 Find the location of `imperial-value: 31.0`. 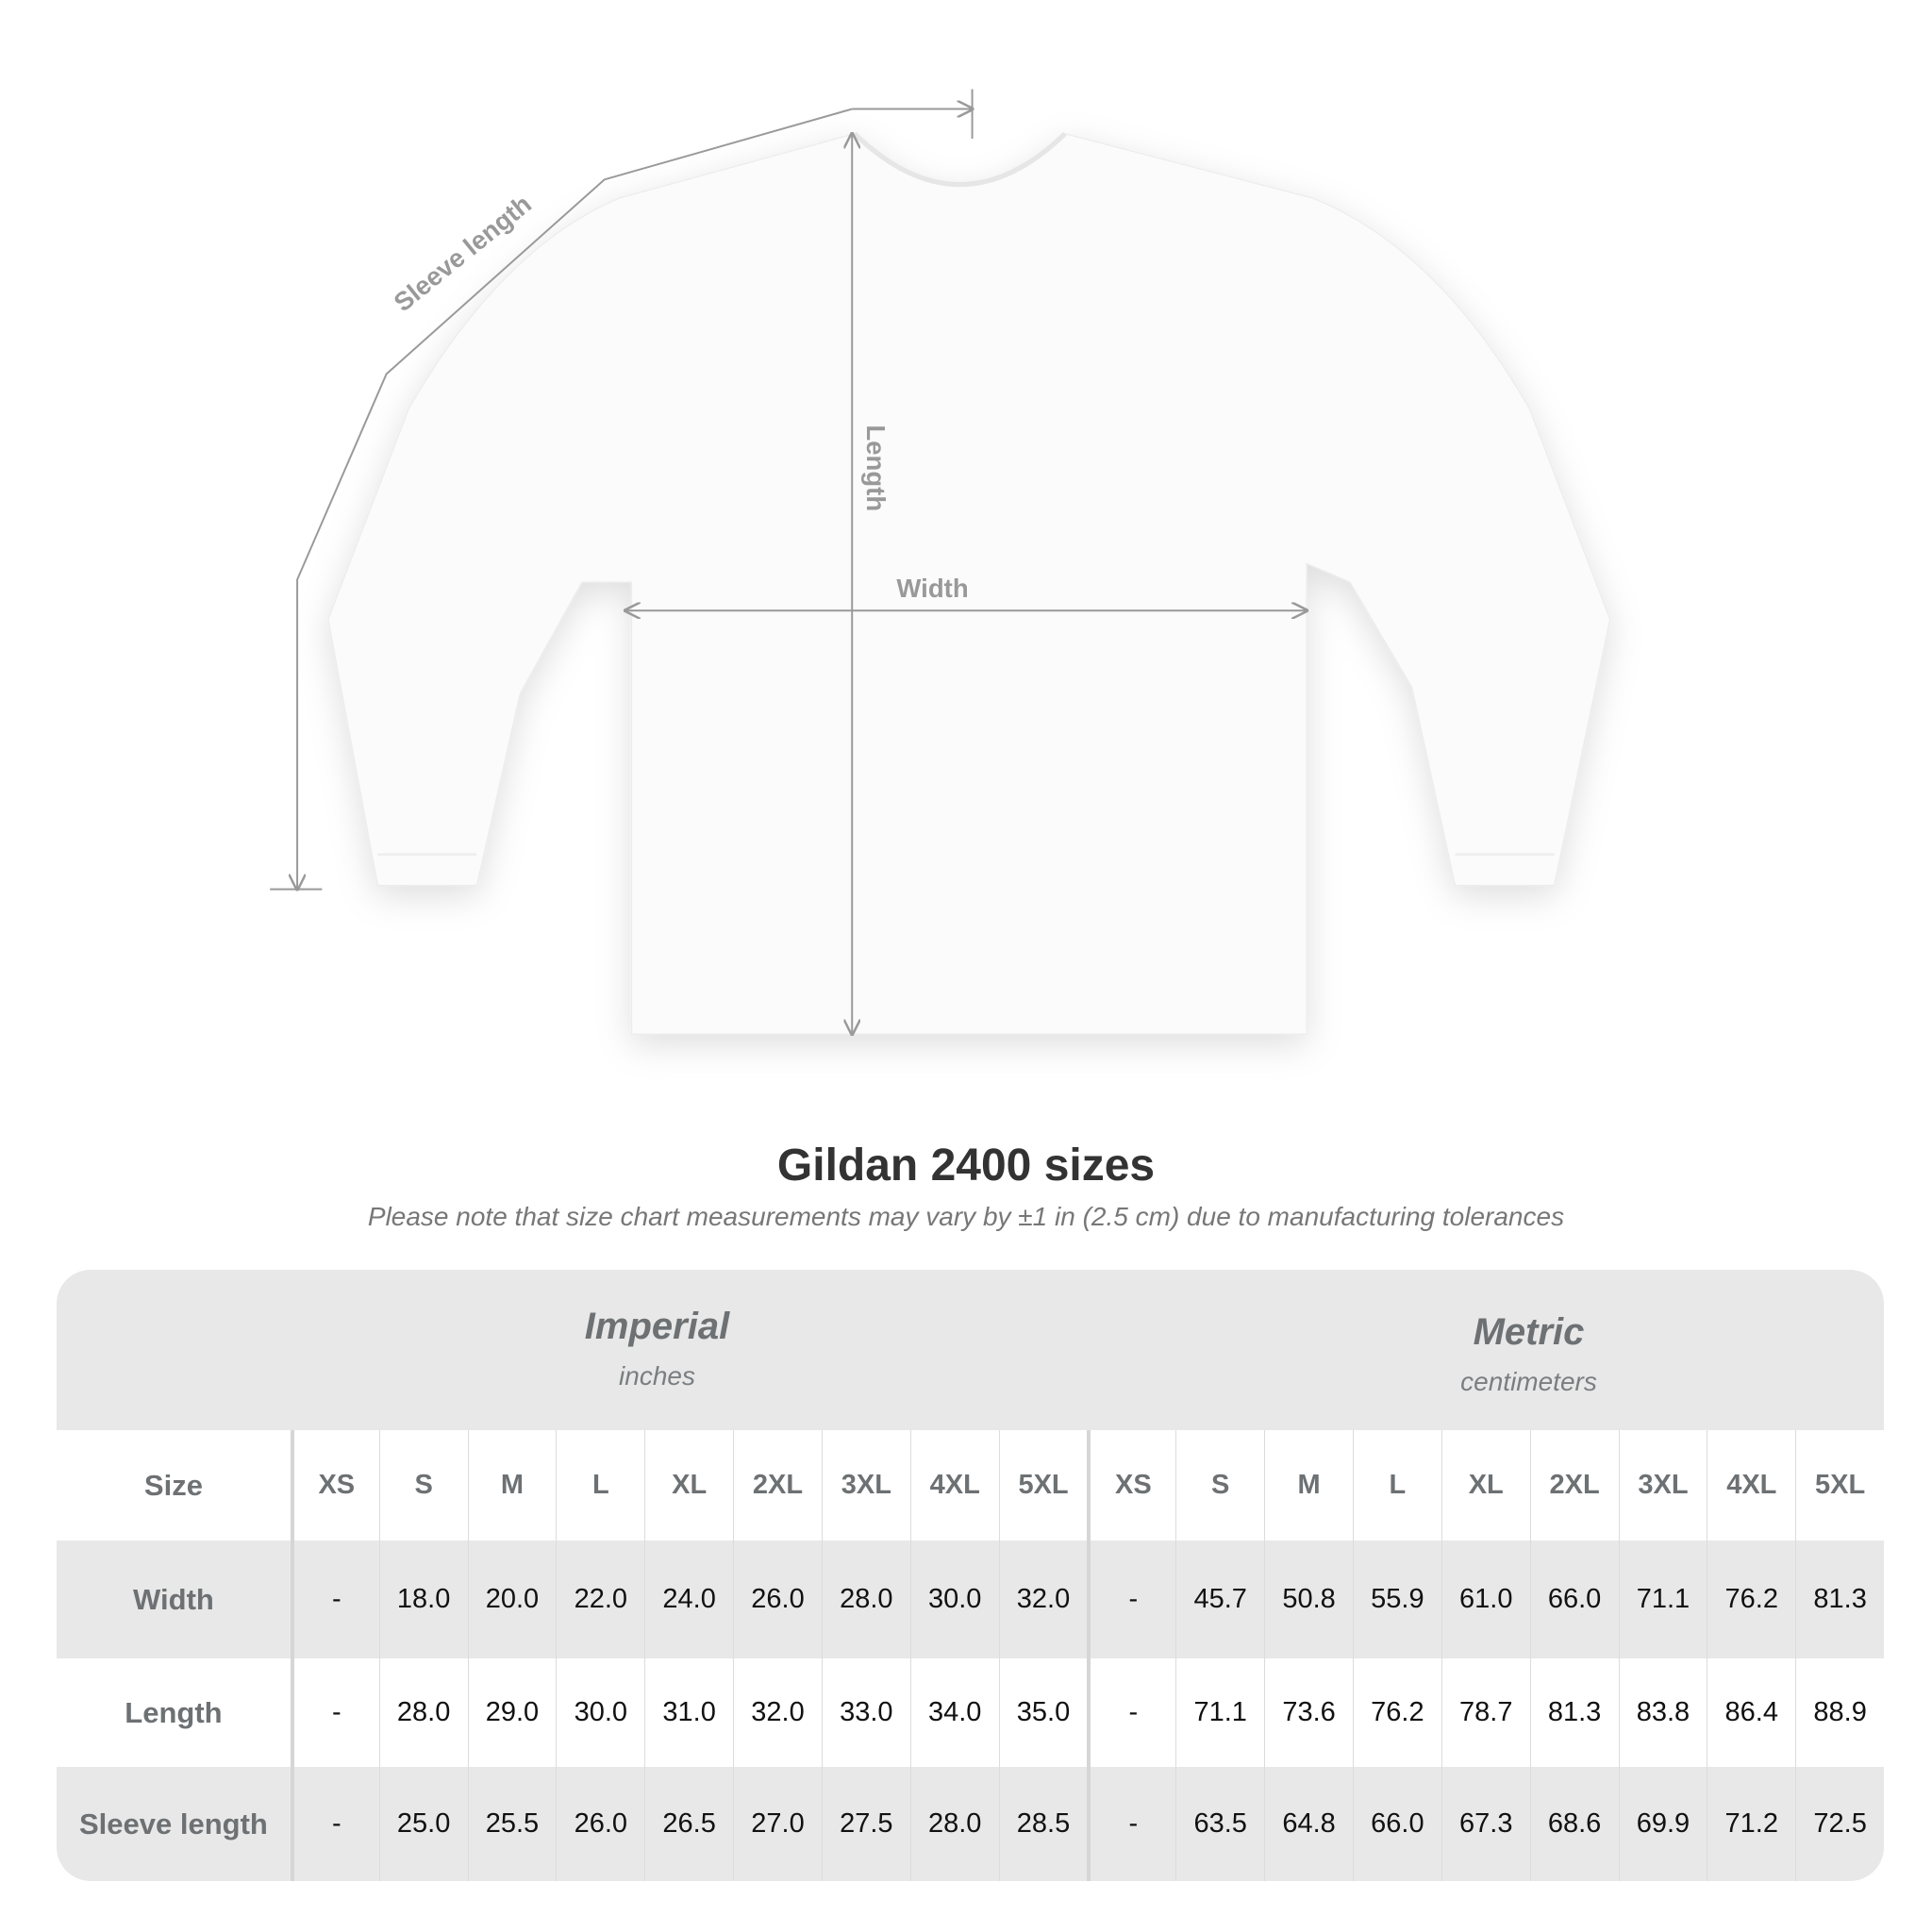

imperial-value: 31.0 is located at coordinates (688, 1713).